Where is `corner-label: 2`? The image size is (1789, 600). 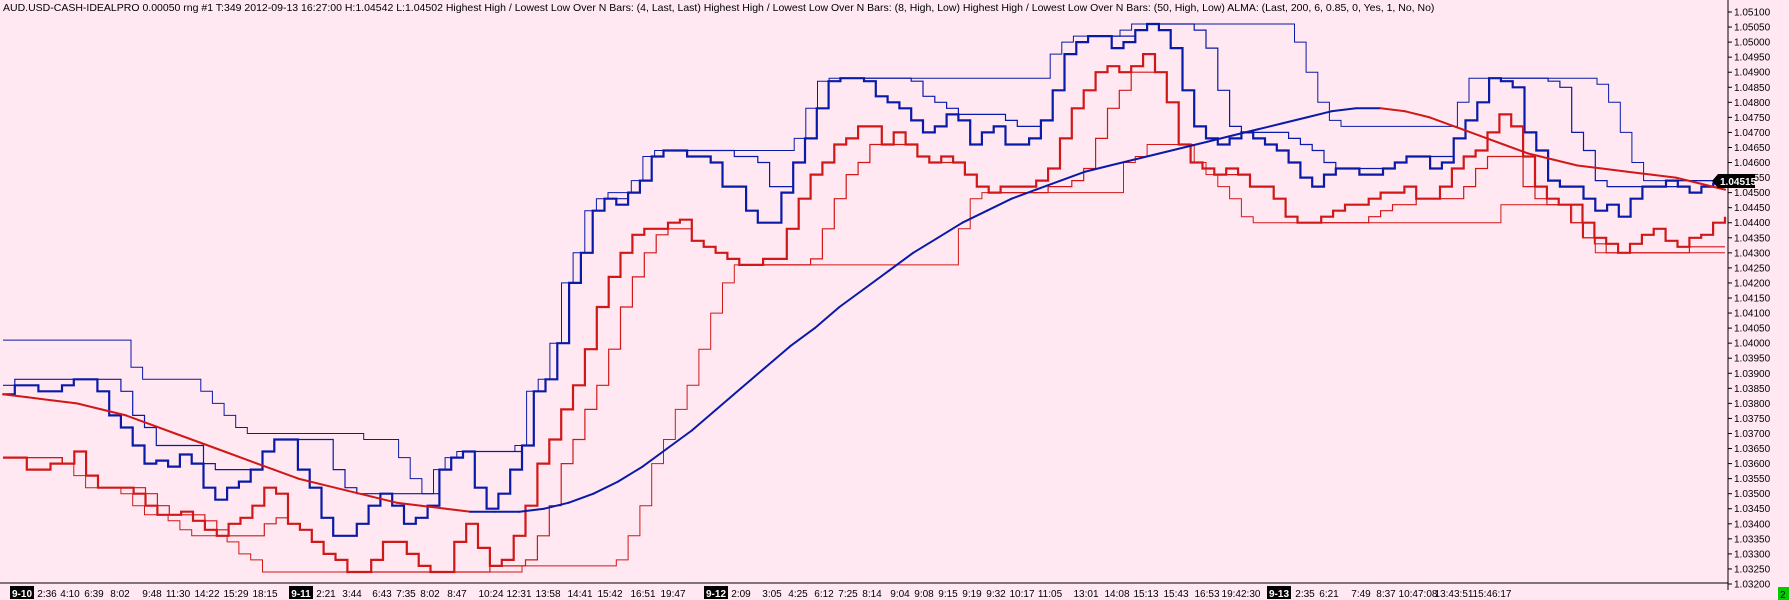 corner-label: 2 is located at coordinates (1783, 595).